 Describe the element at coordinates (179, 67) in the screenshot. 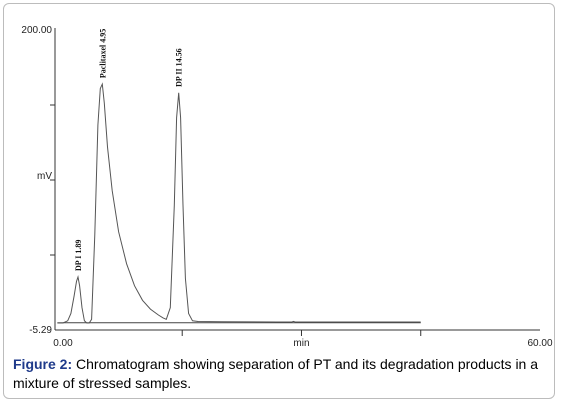

I see `peak-label-2: DP II 14.56` at that location.